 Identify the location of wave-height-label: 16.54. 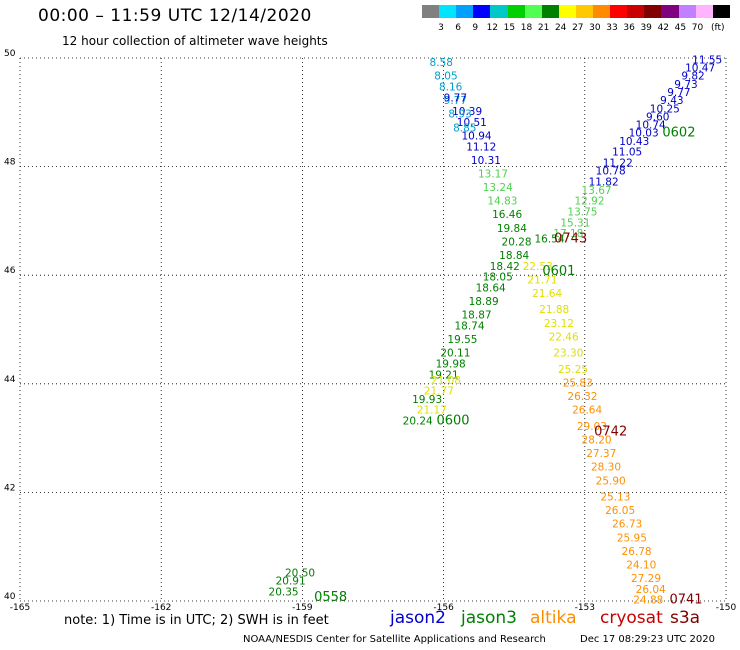
(549, 240).